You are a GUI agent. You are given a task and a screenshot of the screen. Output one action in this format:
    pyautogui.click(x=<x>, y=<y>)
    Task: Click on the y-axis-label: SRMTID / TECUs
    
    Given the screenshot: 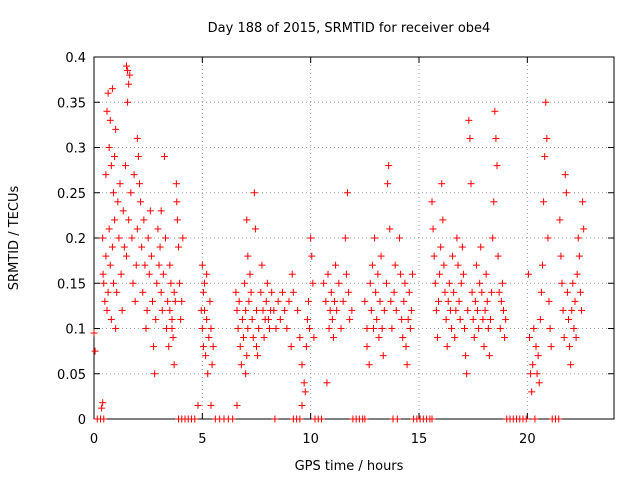 What is the action you would take?
    pyautogui.click(x=14, y=238)
    